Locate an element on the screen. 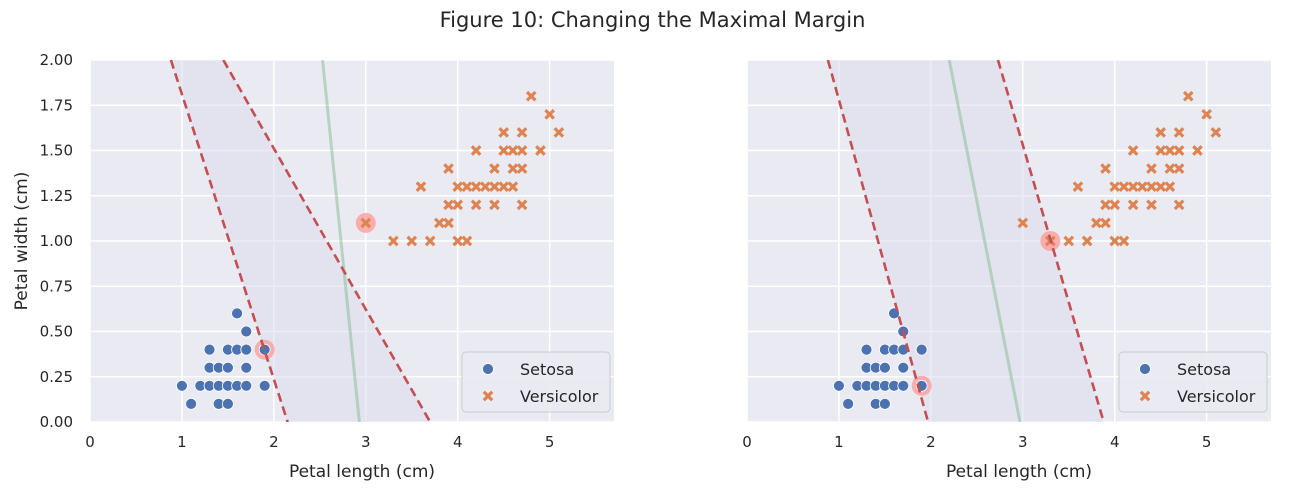  legend-setosa-label: Setosa is located at coordinates (1204, 369).